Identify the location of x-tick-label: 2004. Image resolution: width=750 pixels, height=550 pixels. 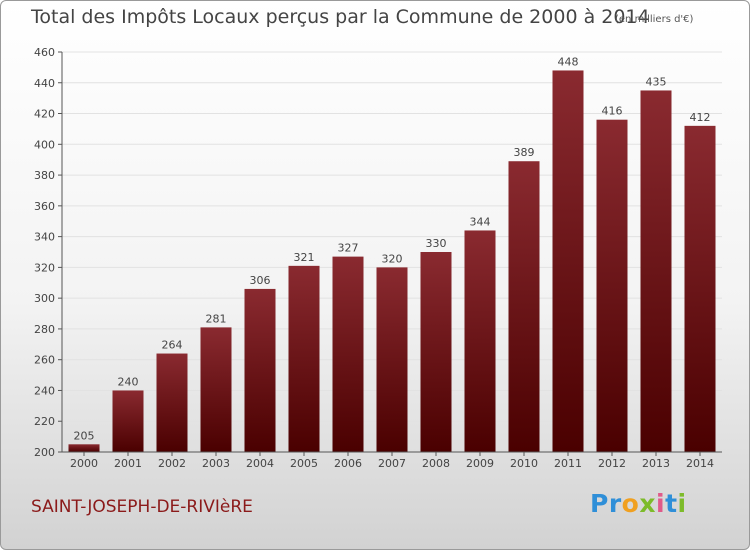
(260, 463).